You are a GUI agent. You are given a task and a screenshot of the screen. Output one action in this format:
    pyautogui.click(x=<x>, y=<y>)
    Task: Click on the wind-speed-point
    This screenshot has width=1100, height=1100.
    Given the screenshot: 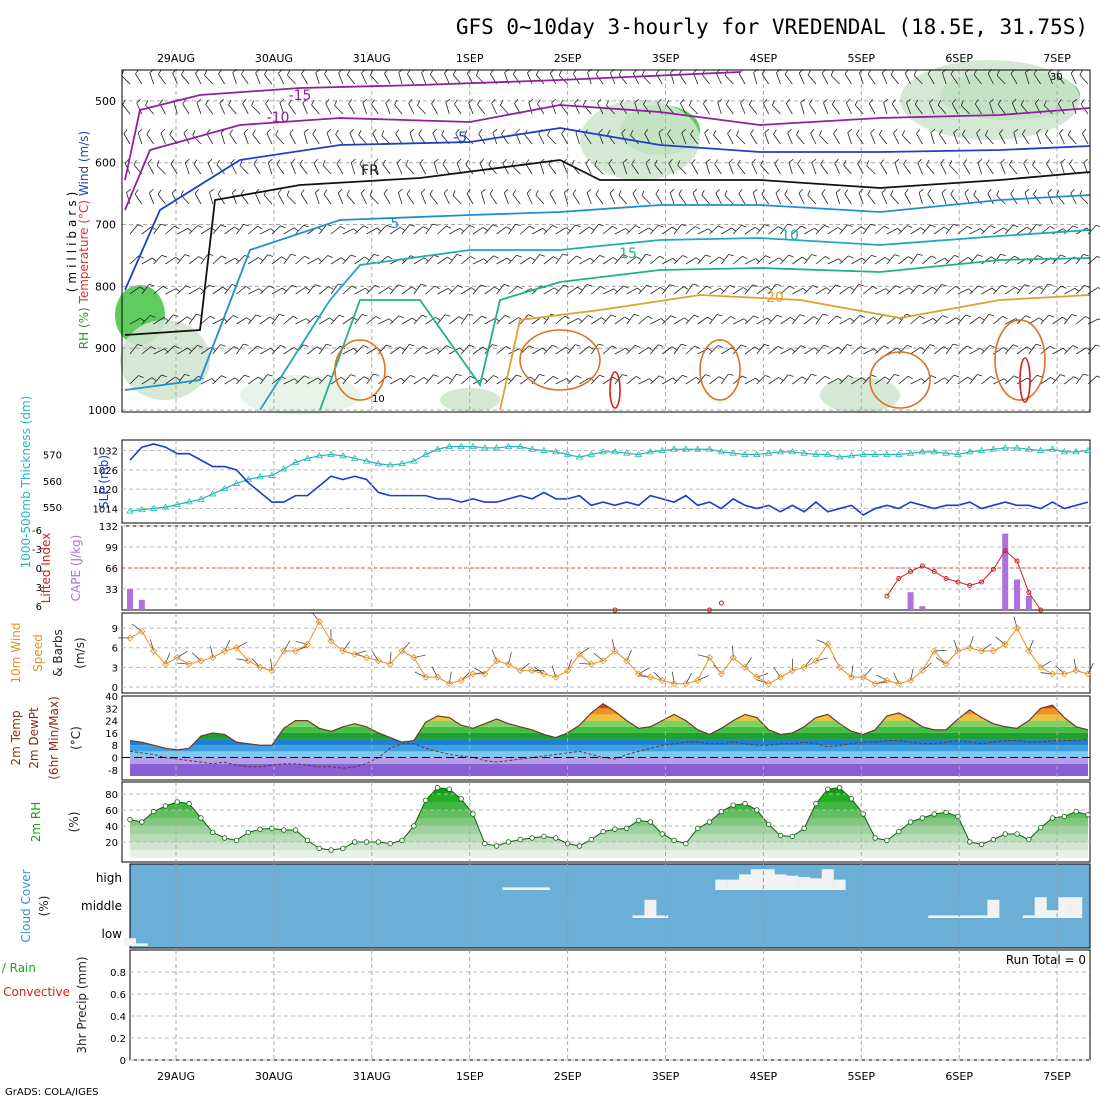 What is the action you would take?
    pyautogui.click(x=568, y=671)
    